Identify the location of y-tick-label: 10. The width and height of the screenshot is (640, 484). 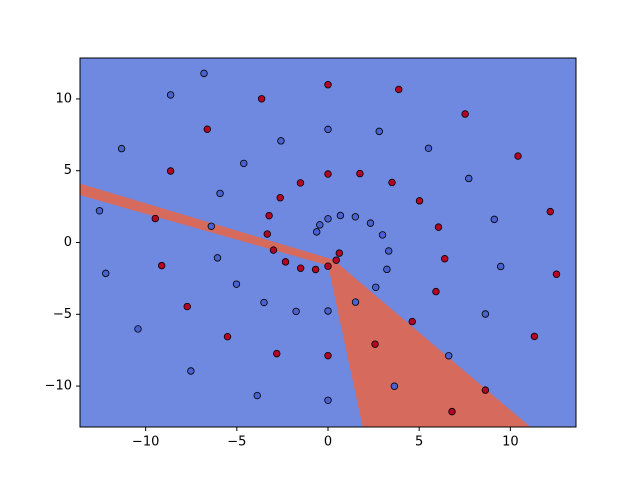
(63, 98).